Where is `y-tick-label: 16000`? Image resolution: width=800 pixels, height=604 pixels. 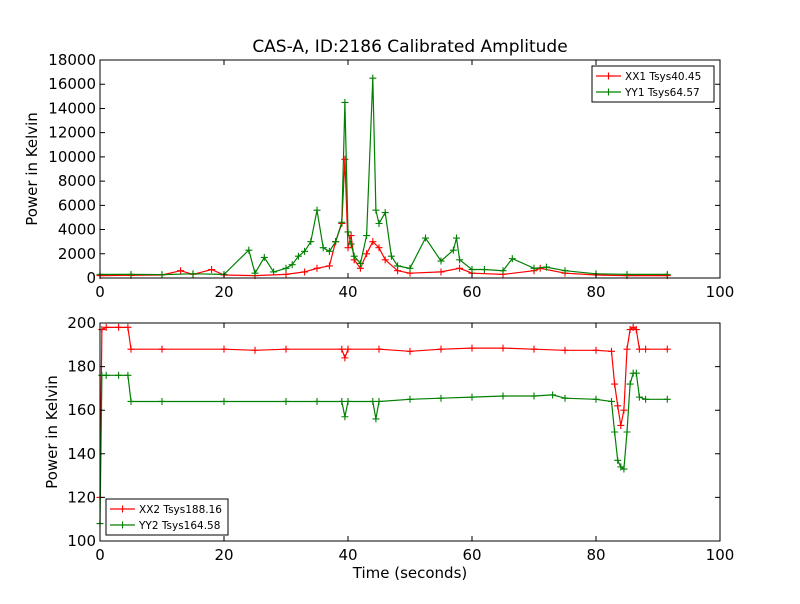
y-tick-label: 16000 is located at coordinates (72, 84).